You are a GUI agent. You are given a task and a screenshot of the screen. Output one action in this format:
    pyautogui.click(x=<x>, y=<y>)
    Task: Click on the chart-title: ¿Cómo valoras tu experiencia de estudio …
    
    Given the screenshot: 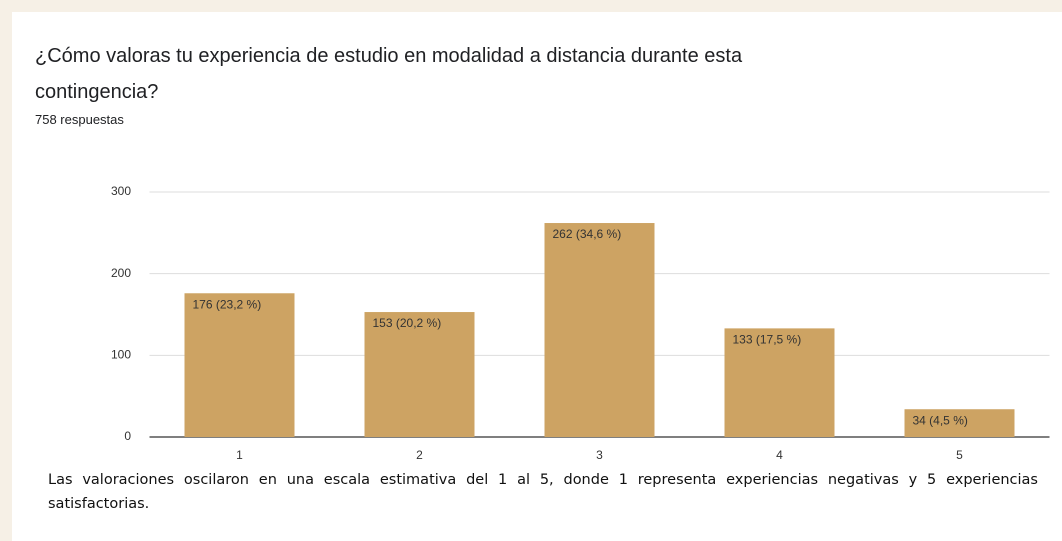 What is the action you would take?
    pyautogui.click(x=389, y=74)
    